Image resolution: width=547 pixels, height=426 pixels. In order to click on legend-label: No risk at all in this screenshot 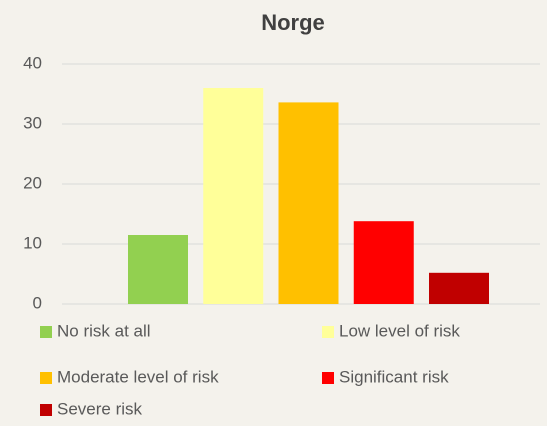, I will do `click(104, 330)`.